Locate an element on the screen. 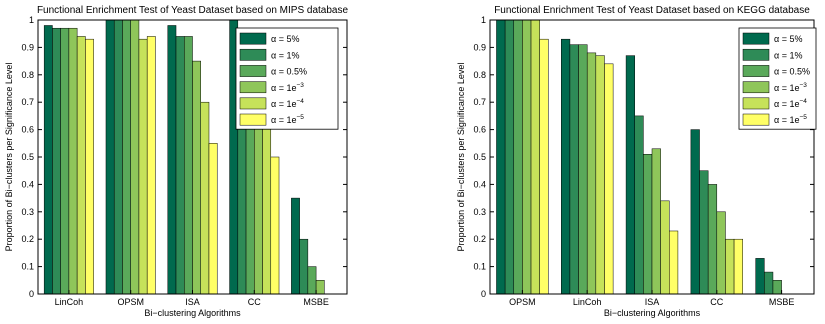 The width and height of the screenshot is (825, 324). legend-label-1: α = 5% is located at coordinates (788, 39).